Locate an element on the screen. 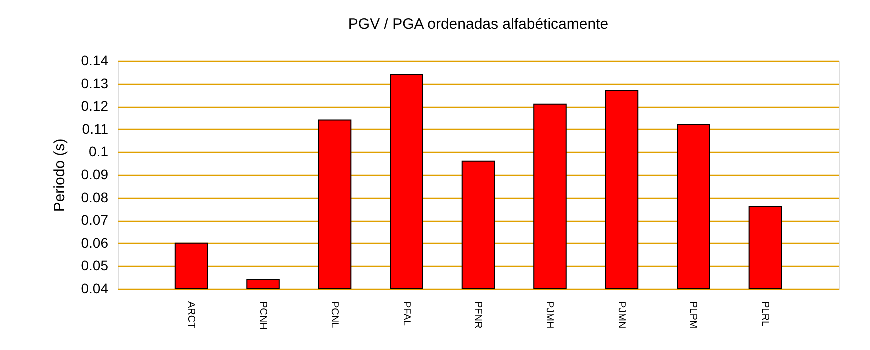 This screenshot has width=870, height=350. y-tick-label: 0.1 is located at coordinates (99, 152).